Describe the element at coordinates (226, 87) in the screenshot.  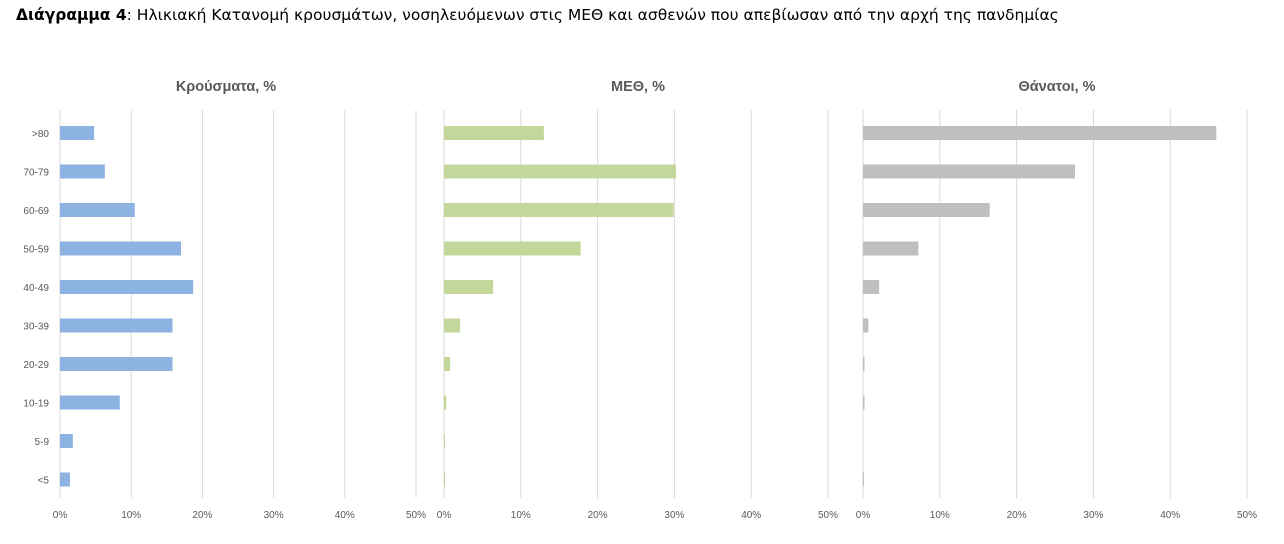
I see `chart-title: Κρούσματα, %` at that location.